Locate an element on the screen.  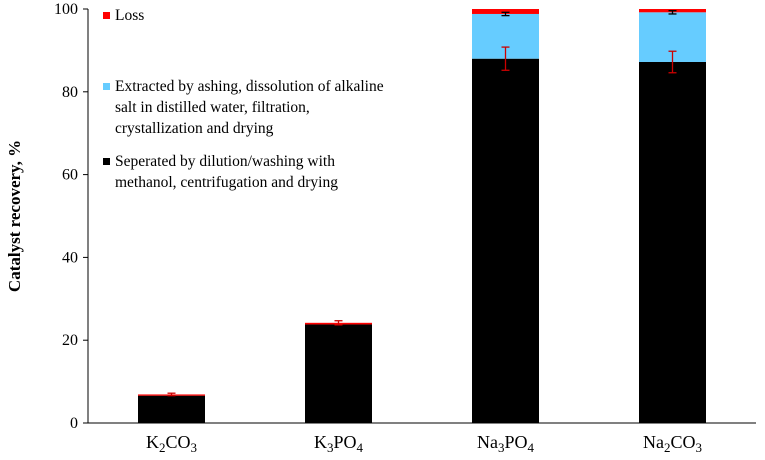
y-tick-label: 40 is located at coordinates (70, 257).